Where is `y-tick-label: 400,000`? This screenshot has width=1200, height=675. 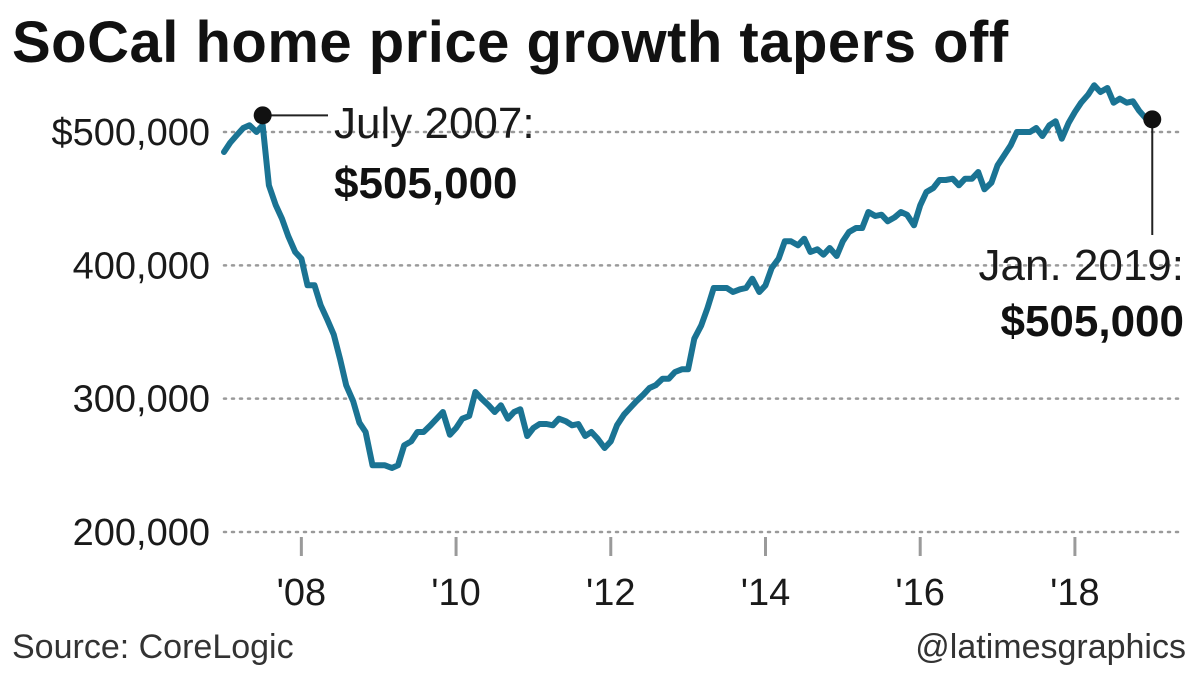 y-tick-label: 400,000 is located at coordinates (141, 266).